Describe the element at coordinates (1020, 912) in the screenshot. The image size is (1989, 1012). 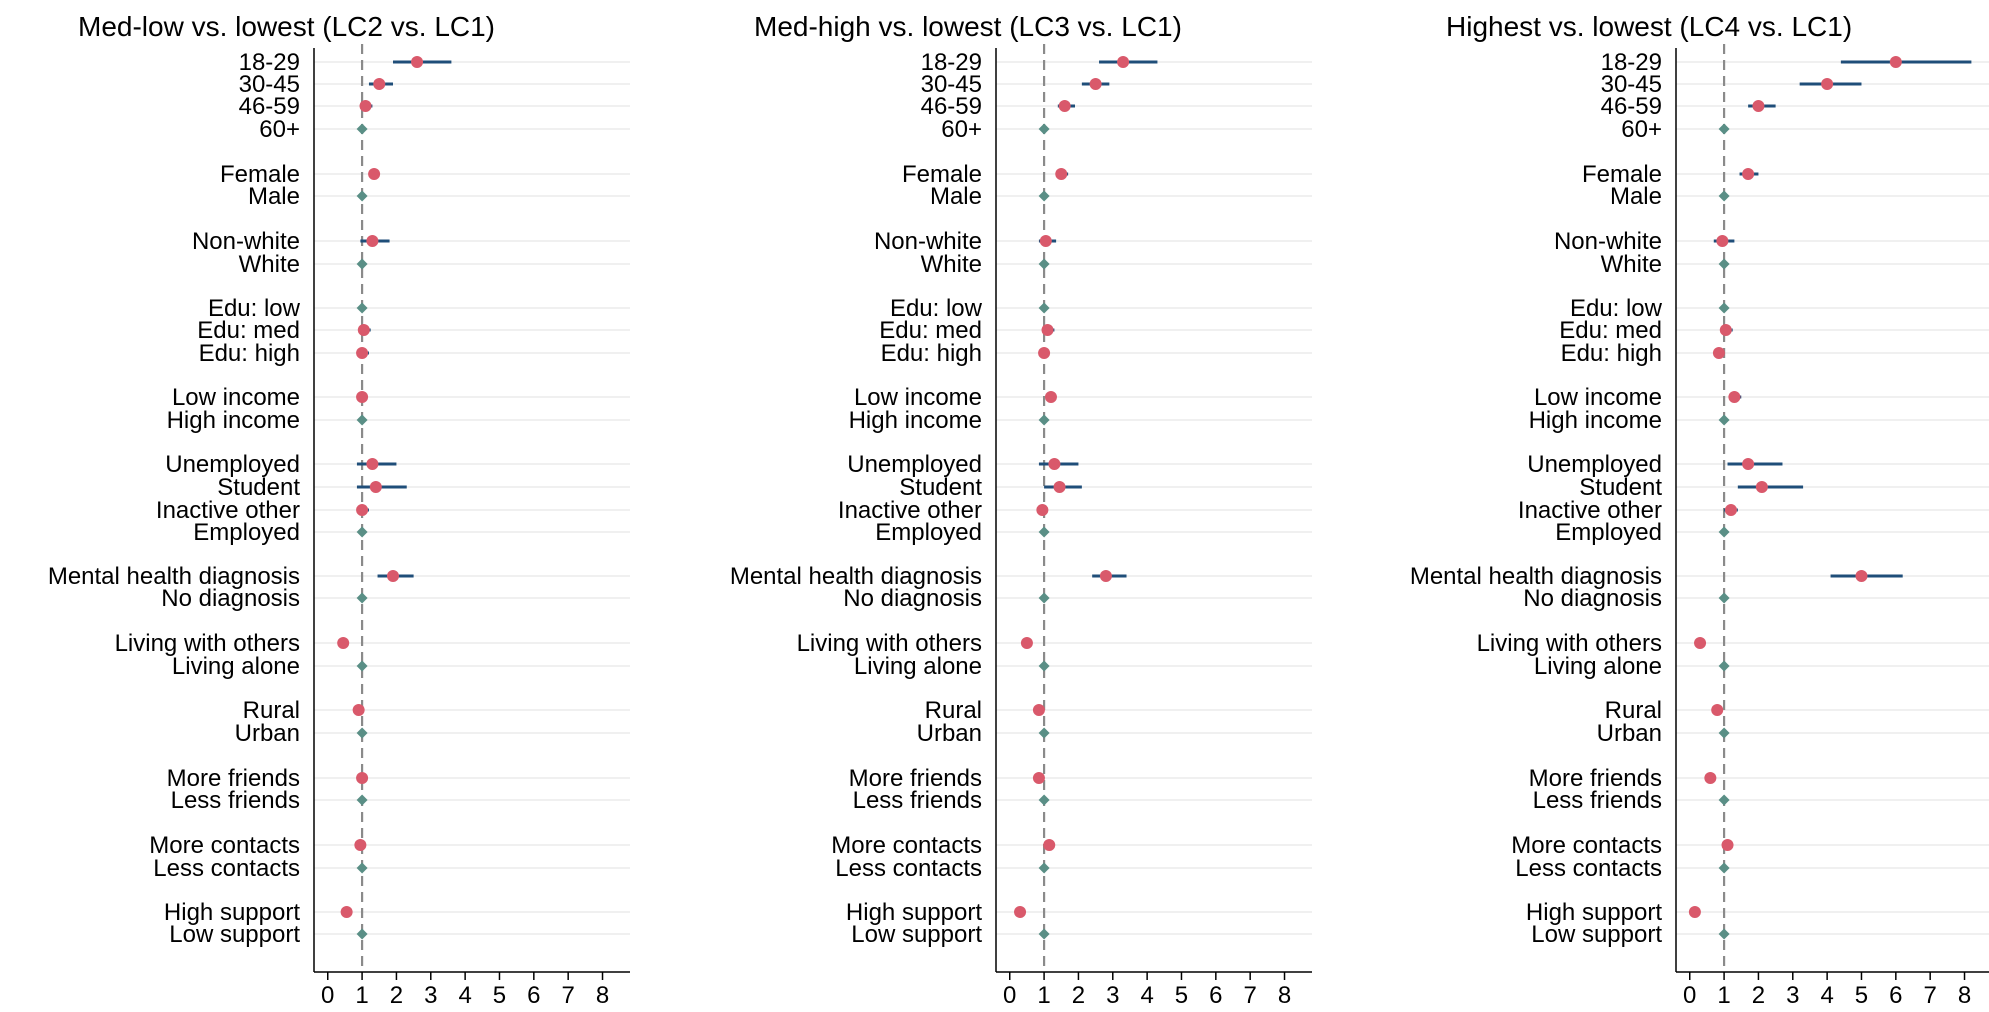
I see `estimate-marker-high-support` at that location.